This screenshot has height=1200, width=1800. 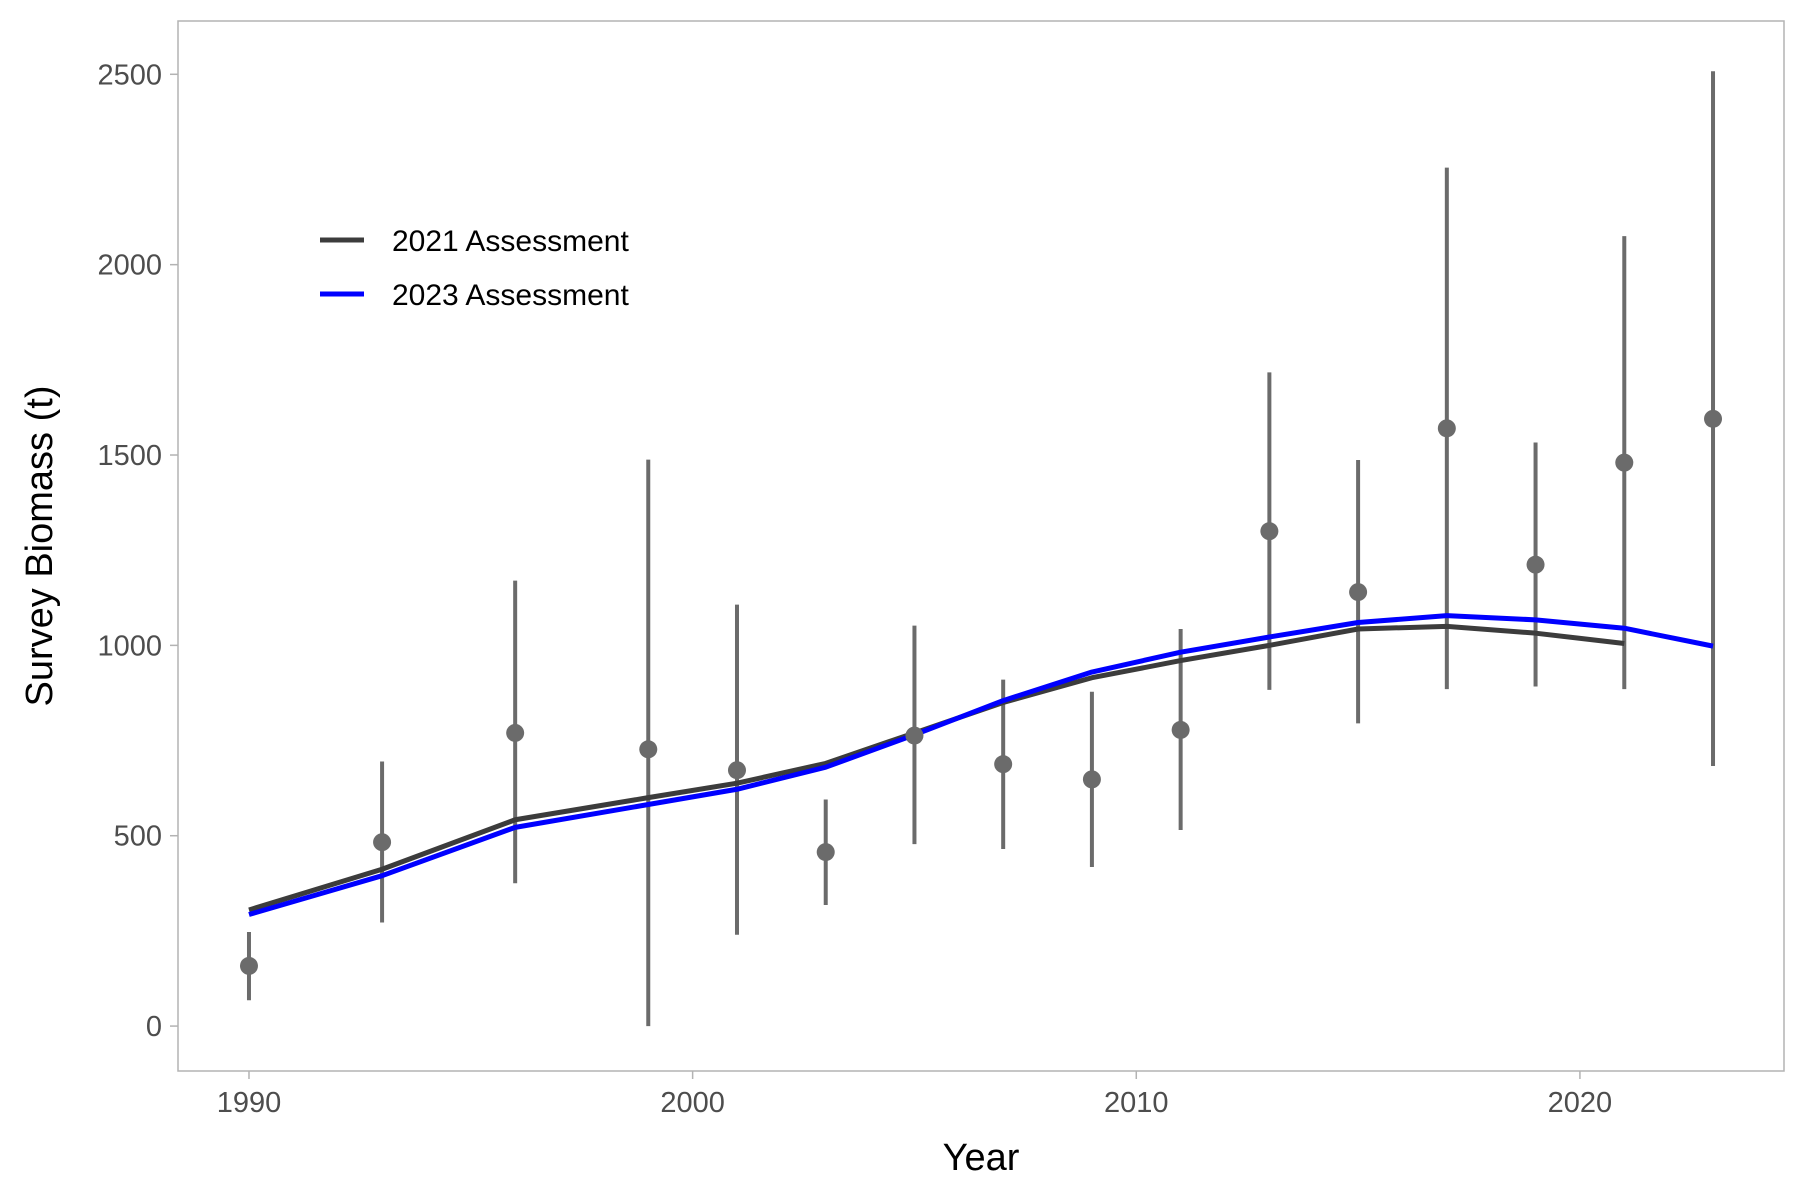 What do you see at coordinates (510, 295) in the screenshot?
I see `legend-label-2023-assessment: 2023 Assessment` at bounding box center [510, 295].